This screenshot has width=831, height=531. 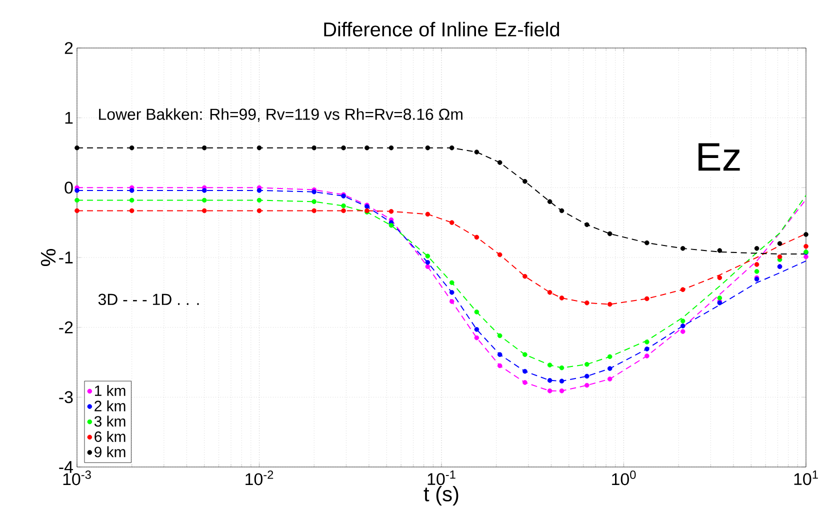 What do you see at coordinates (280, 115) in the screenshot?
I see `annotation: Lower Bakken: Rh=99, Rv=119 vs Rh=Rv=8.16 Ωm` at bounding box center [280, 115].